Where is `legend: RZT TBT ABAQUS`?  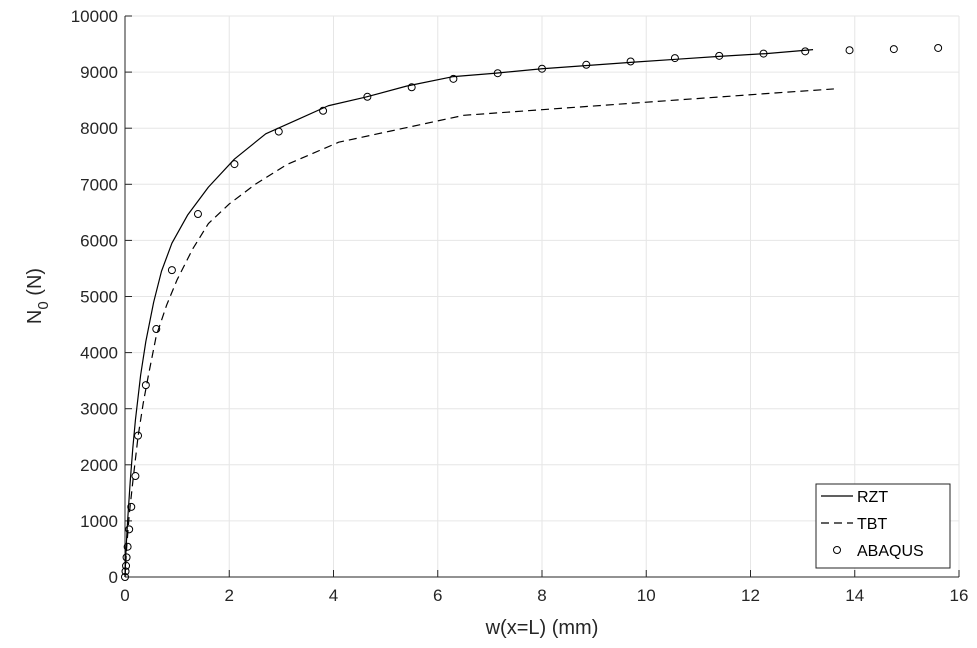 legend: RZT TBT ABAQUS is located at coordinates (883, 526).